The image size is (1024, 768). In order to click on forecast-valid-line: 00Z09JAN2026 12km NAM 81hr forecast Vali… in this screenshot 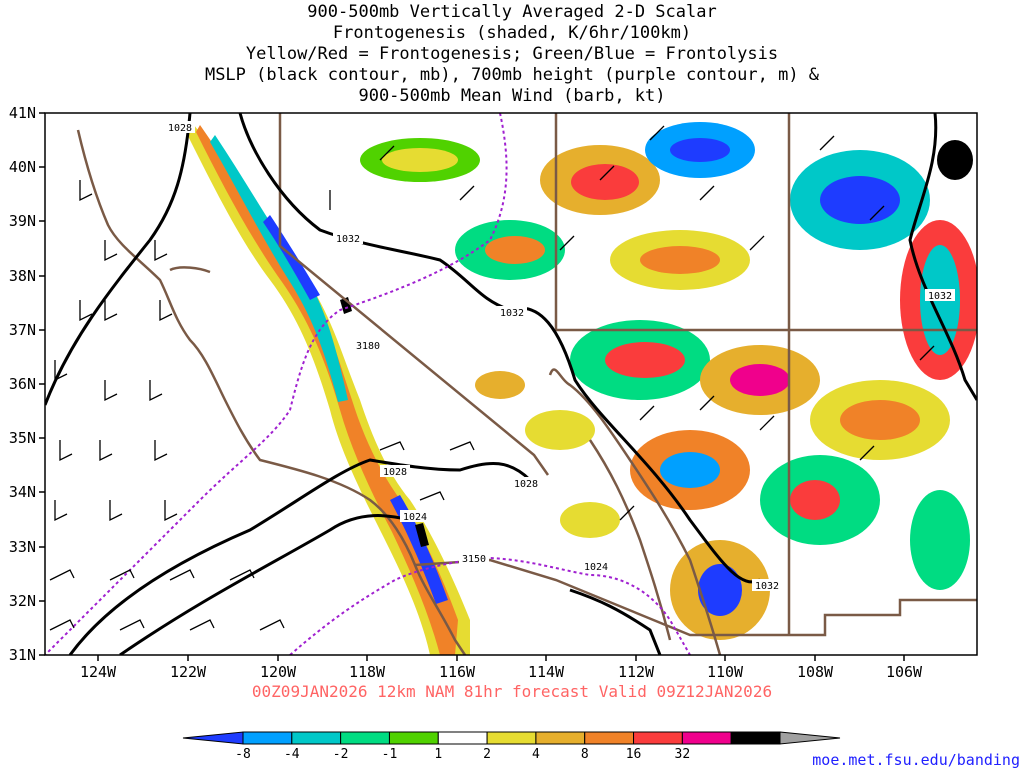, I will do `click(512, 691)`.